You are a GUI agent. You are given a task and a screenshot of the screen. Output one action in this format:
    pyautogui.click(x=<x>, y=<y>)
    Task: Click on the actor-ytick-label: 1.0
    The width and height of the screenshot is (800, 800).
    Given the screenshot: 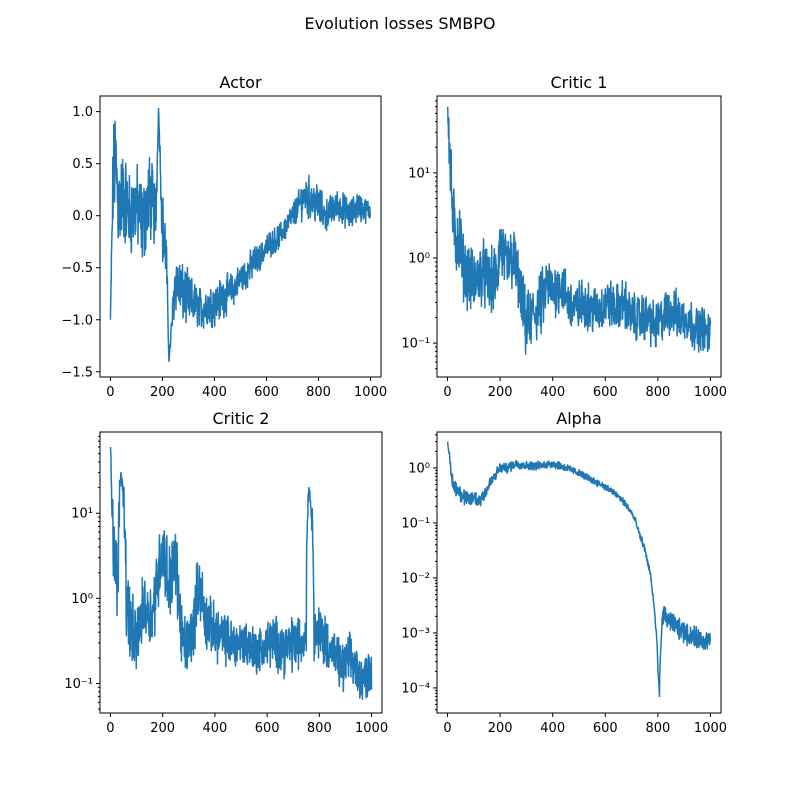 What is the action you would take?
    pyautogui.click(x=82, y=112)
    